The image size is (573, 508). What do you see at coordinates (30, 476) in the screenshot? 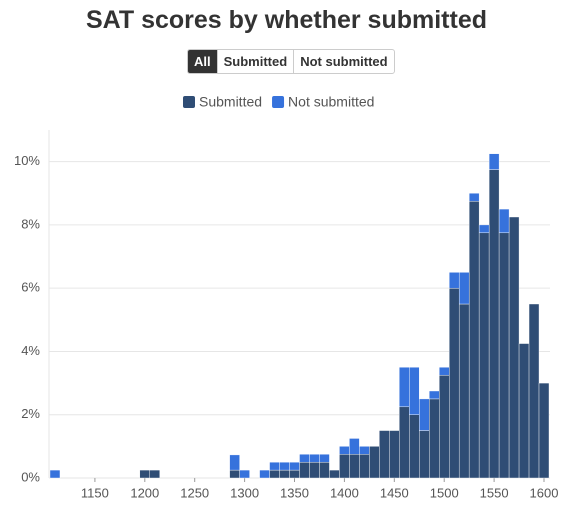
I see `y-tick-label: 0%` at bounding box center [30, 476].